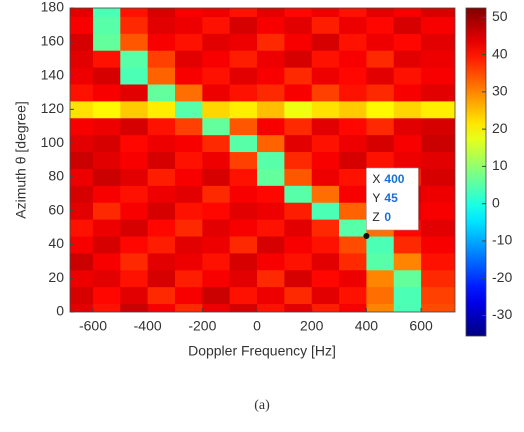  Describe the element at coordinates (500, 165) in the screenshot. I see `colorbar-tick-label: 10` at that location.